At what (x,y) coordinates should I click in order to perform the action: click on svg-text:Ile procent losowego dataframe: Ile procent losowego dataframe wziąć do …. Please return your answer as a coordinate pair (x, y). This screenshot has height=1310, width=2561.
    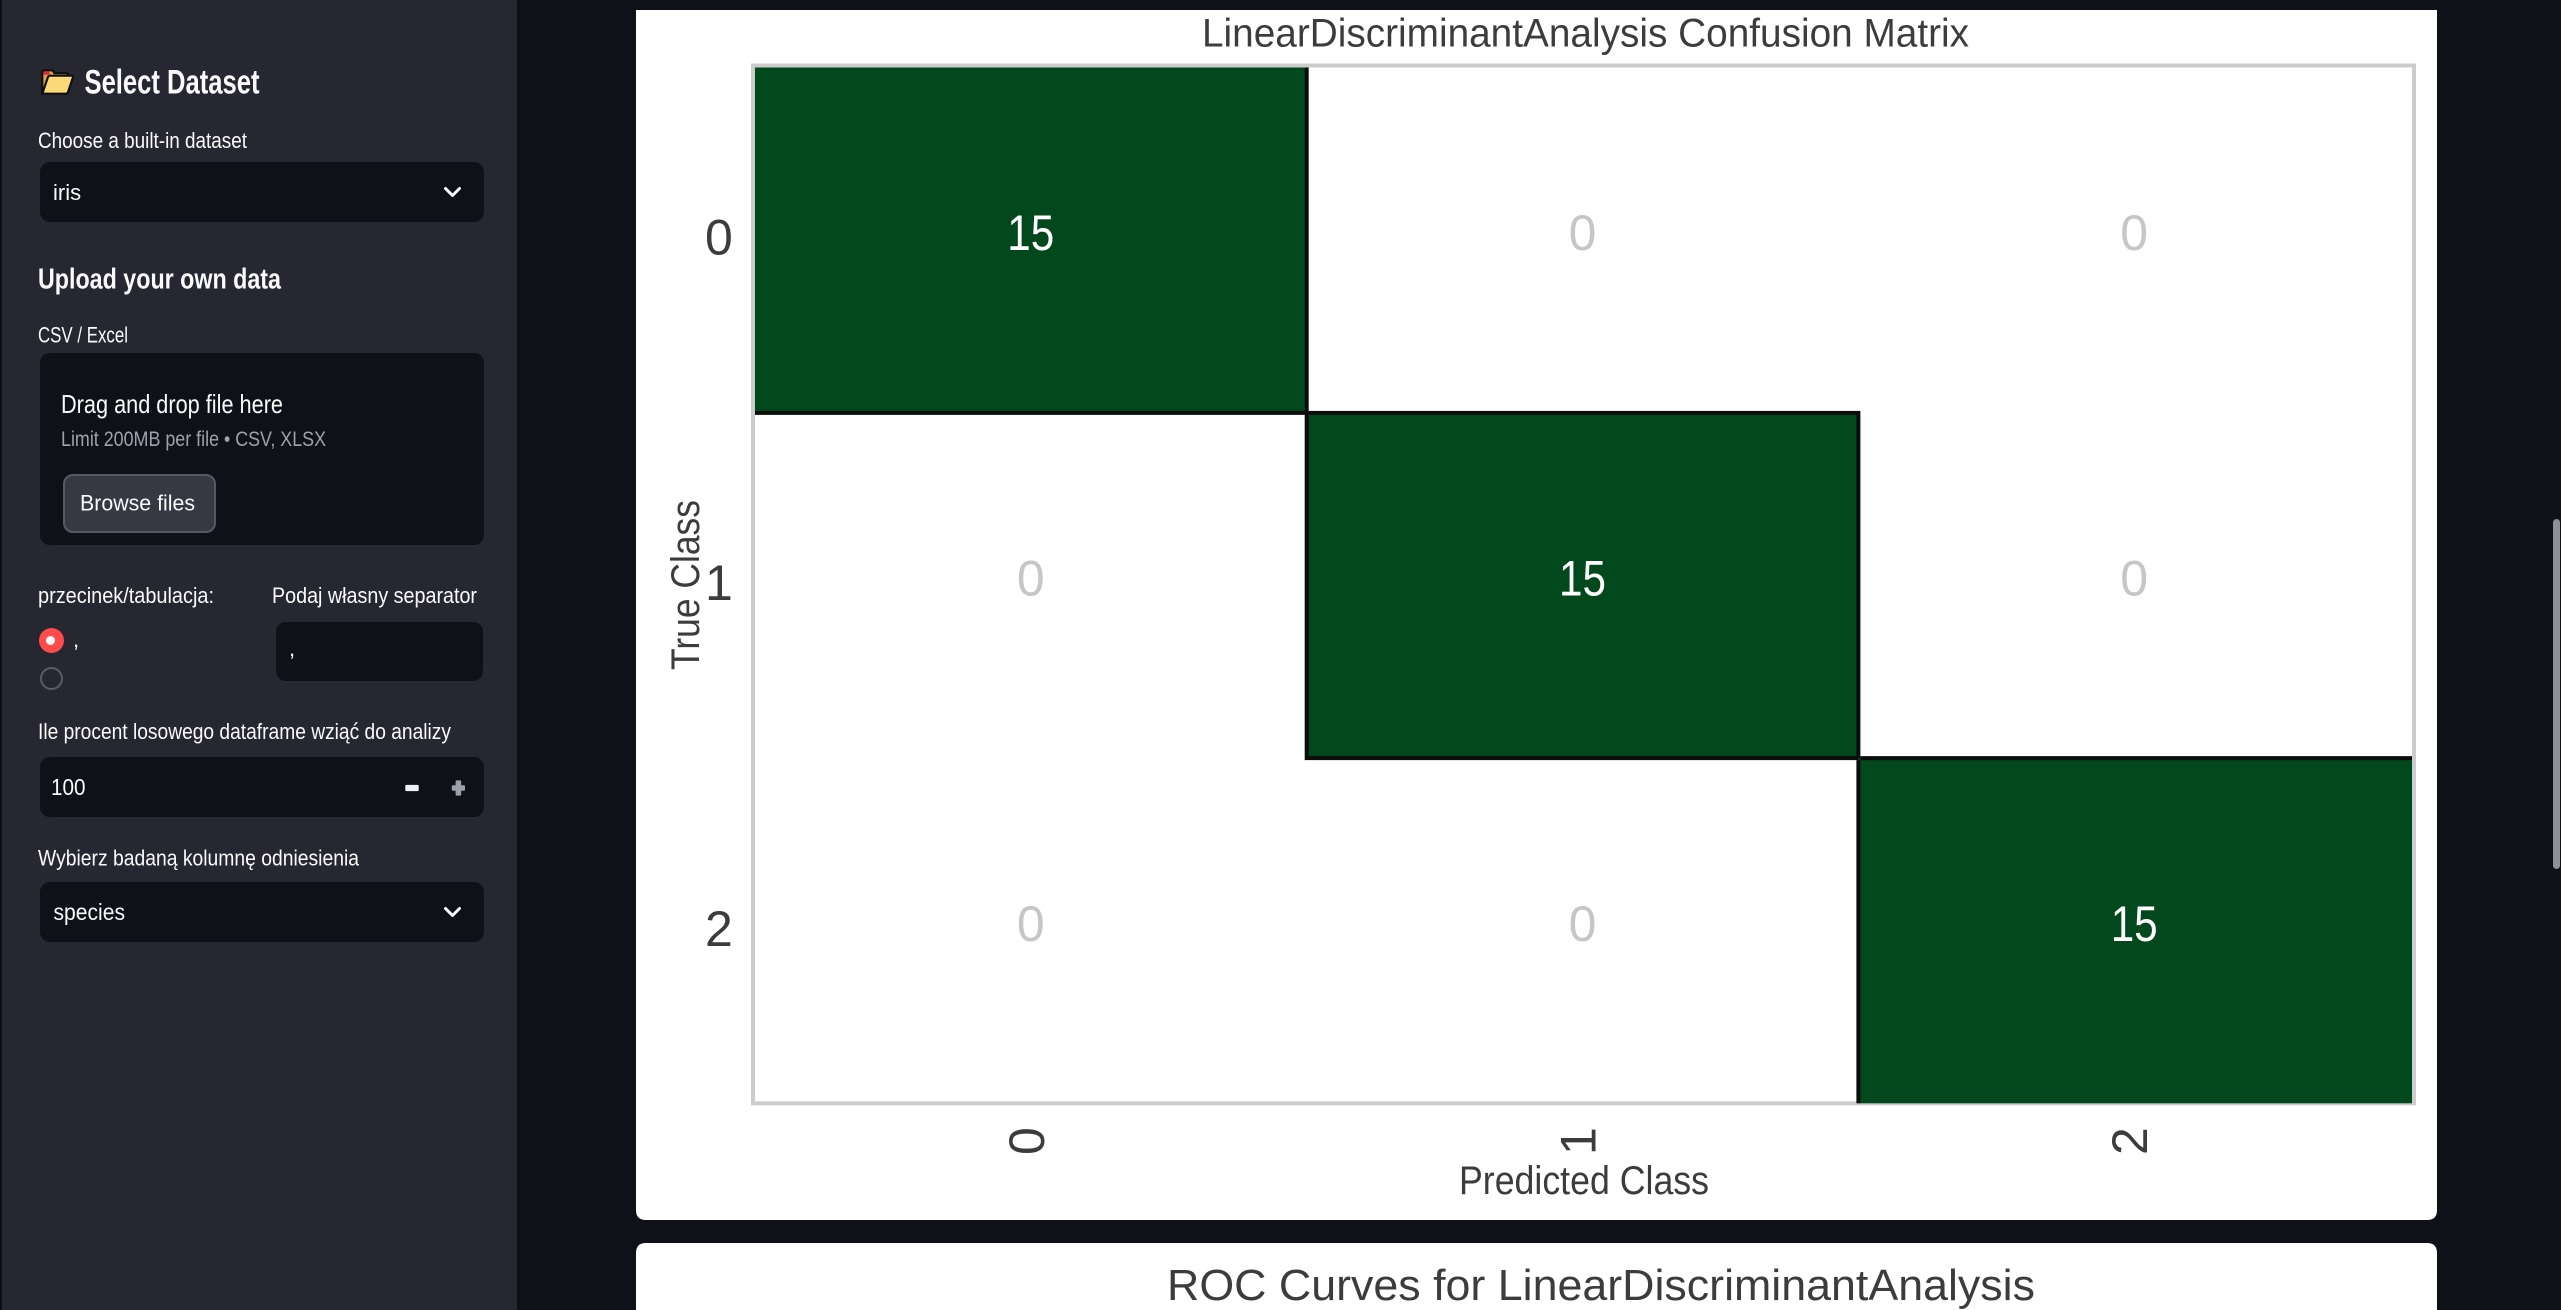
    Looking at the image, I should click on (244, 731).